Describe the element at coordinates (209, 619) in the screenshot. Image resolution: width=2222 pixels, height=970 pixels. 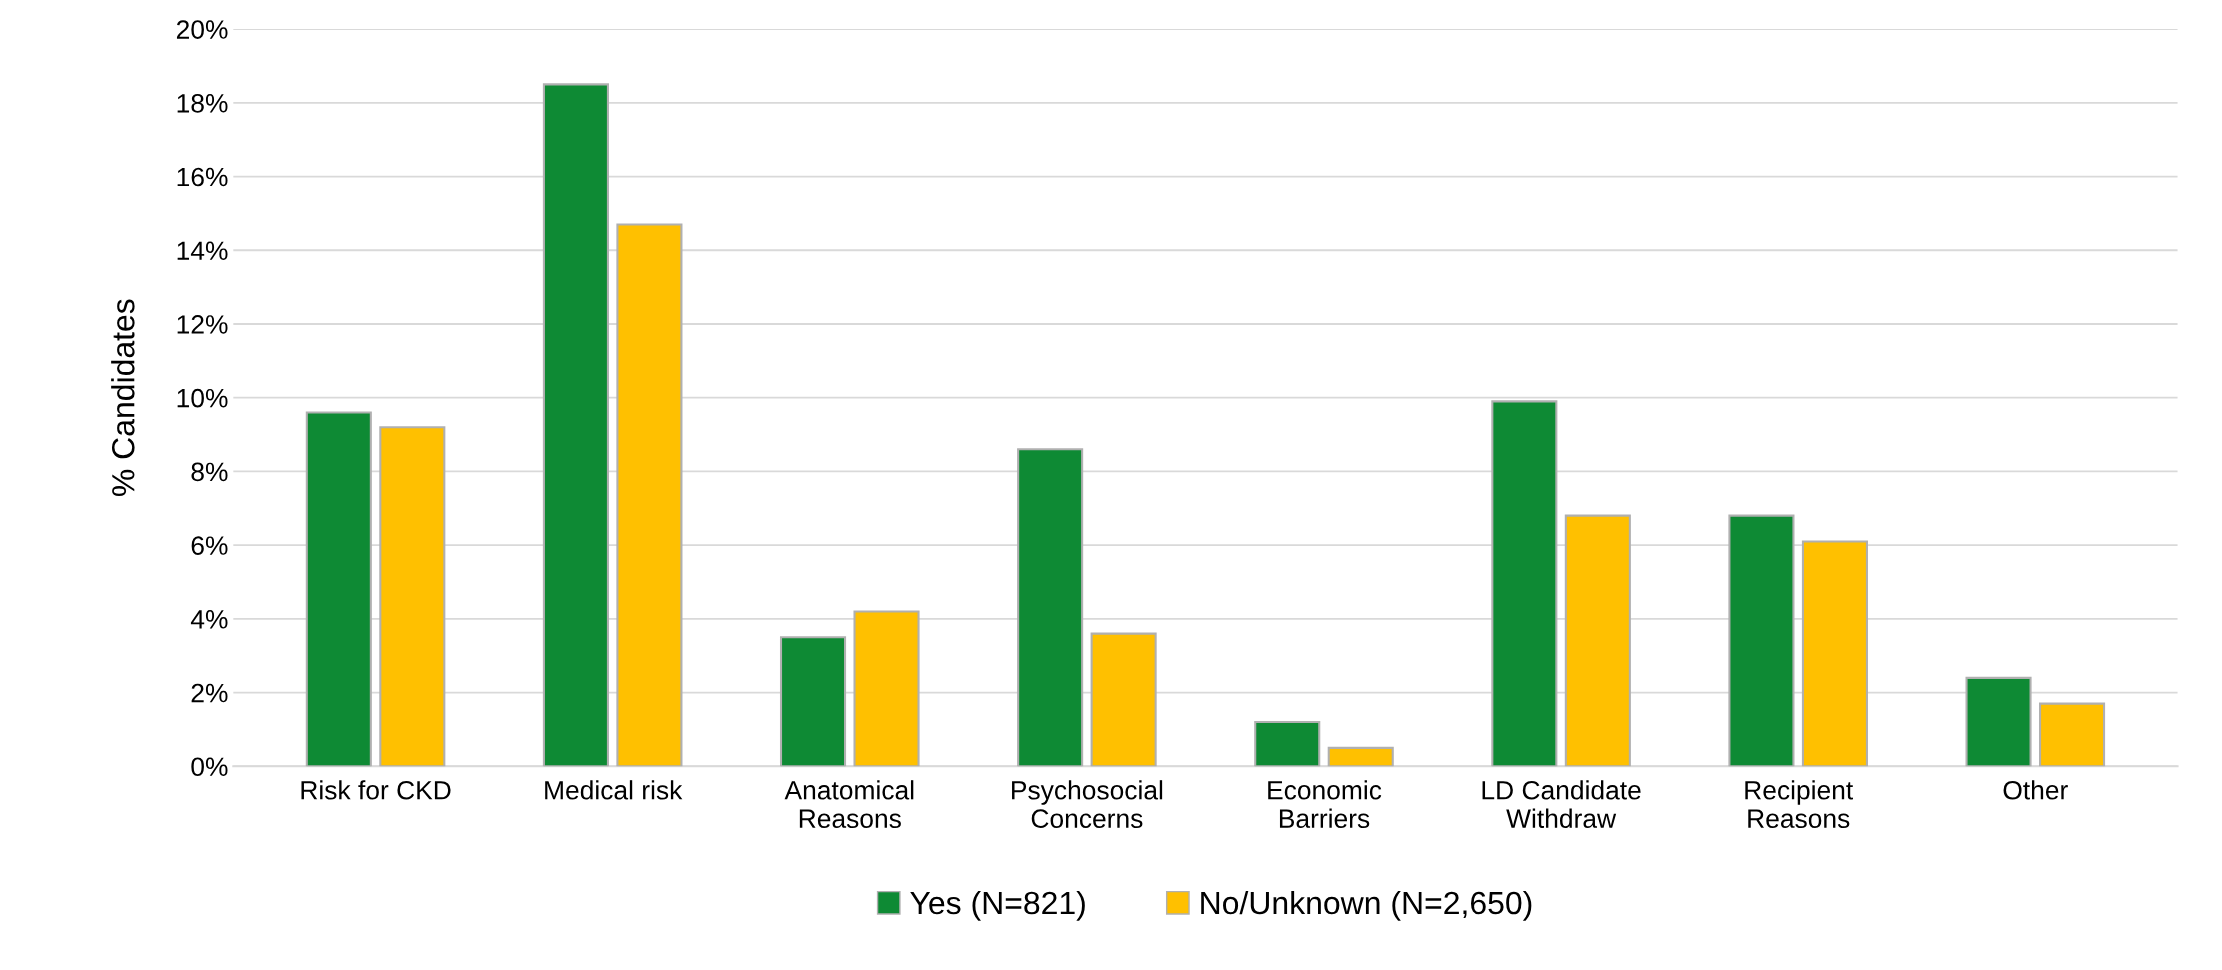
I see `y-tick-label: 4%` at that location.